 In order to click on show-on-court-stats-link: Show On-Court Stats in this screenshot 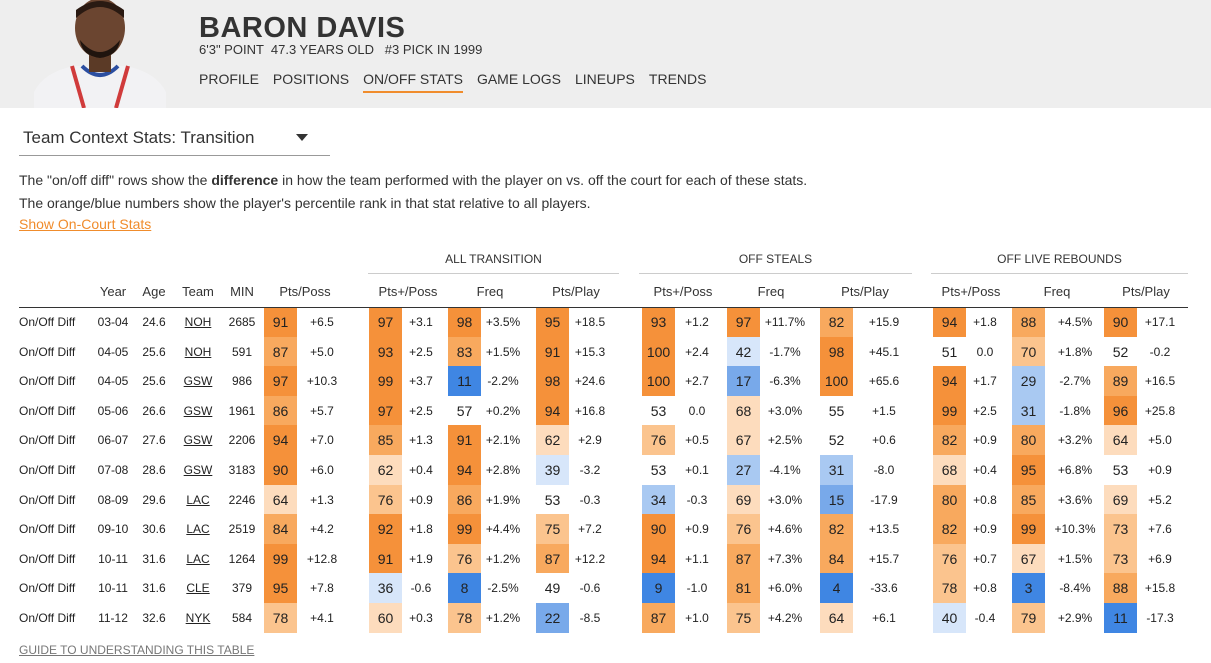, I will do `click(85, 224)`.